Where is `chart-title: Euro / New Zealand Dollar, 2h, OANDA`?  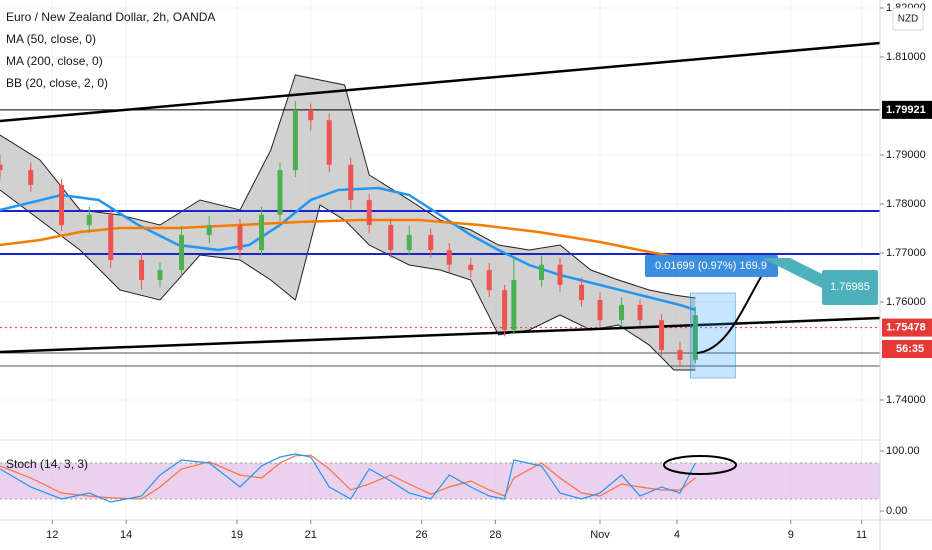 chart-title: Euro / New Zealand Dollar, 2h, OANDA is located at coordinates (110, 17).